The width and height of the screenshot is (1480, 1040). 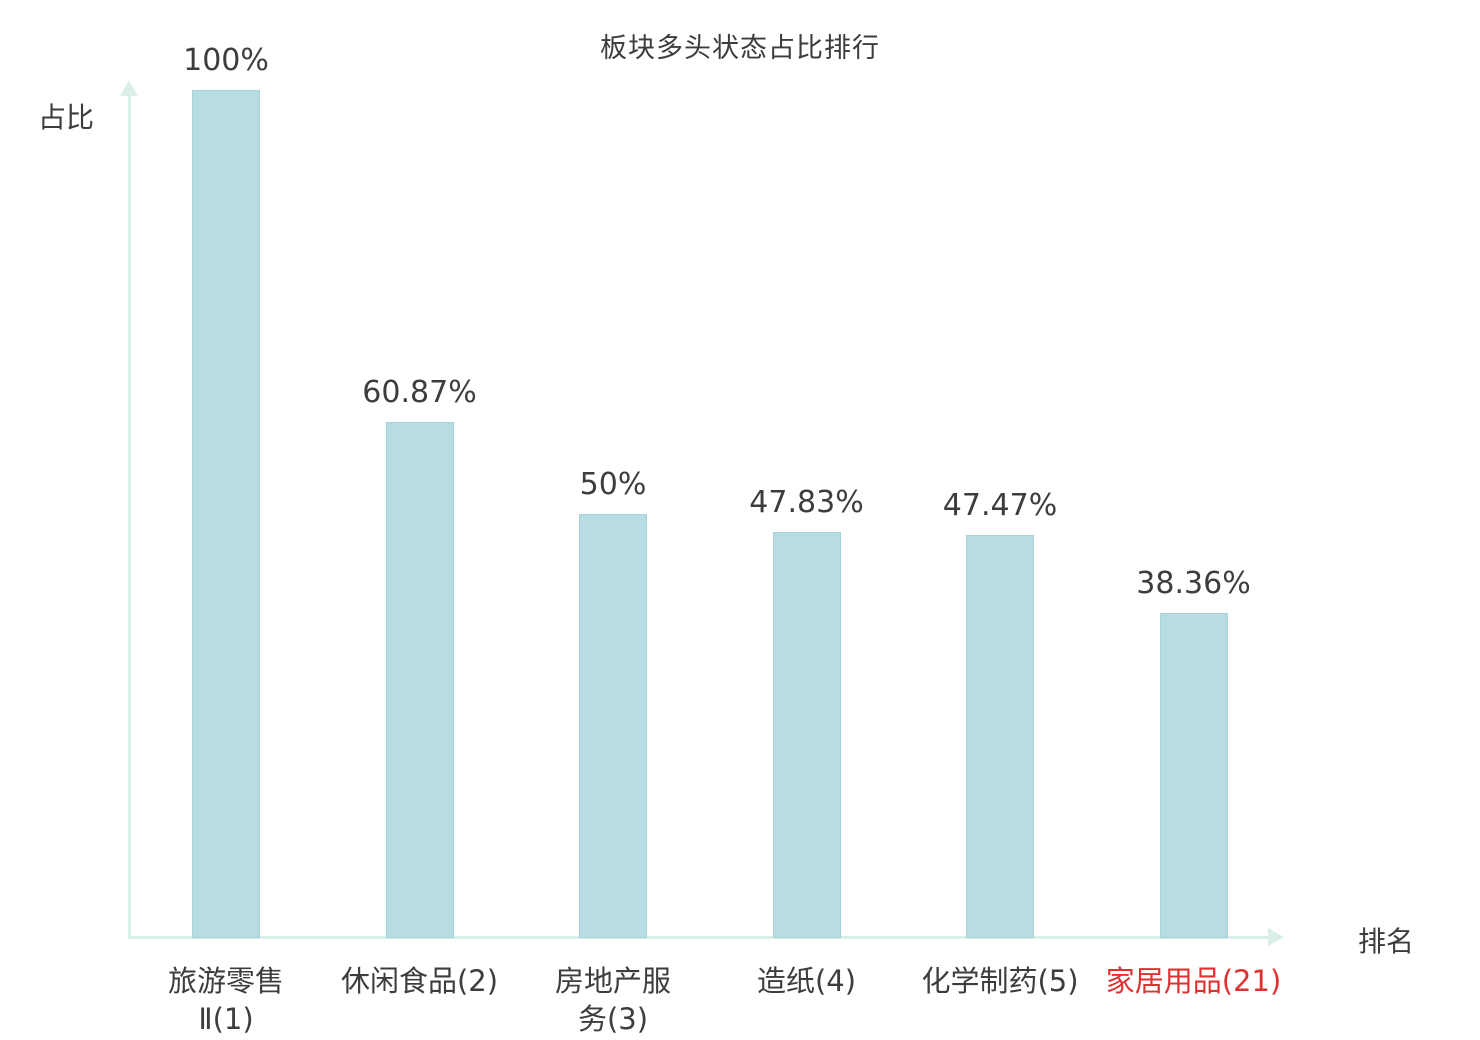 I want to click on bar-category-label: 休闲食品(2), so click(x=419, y=981).